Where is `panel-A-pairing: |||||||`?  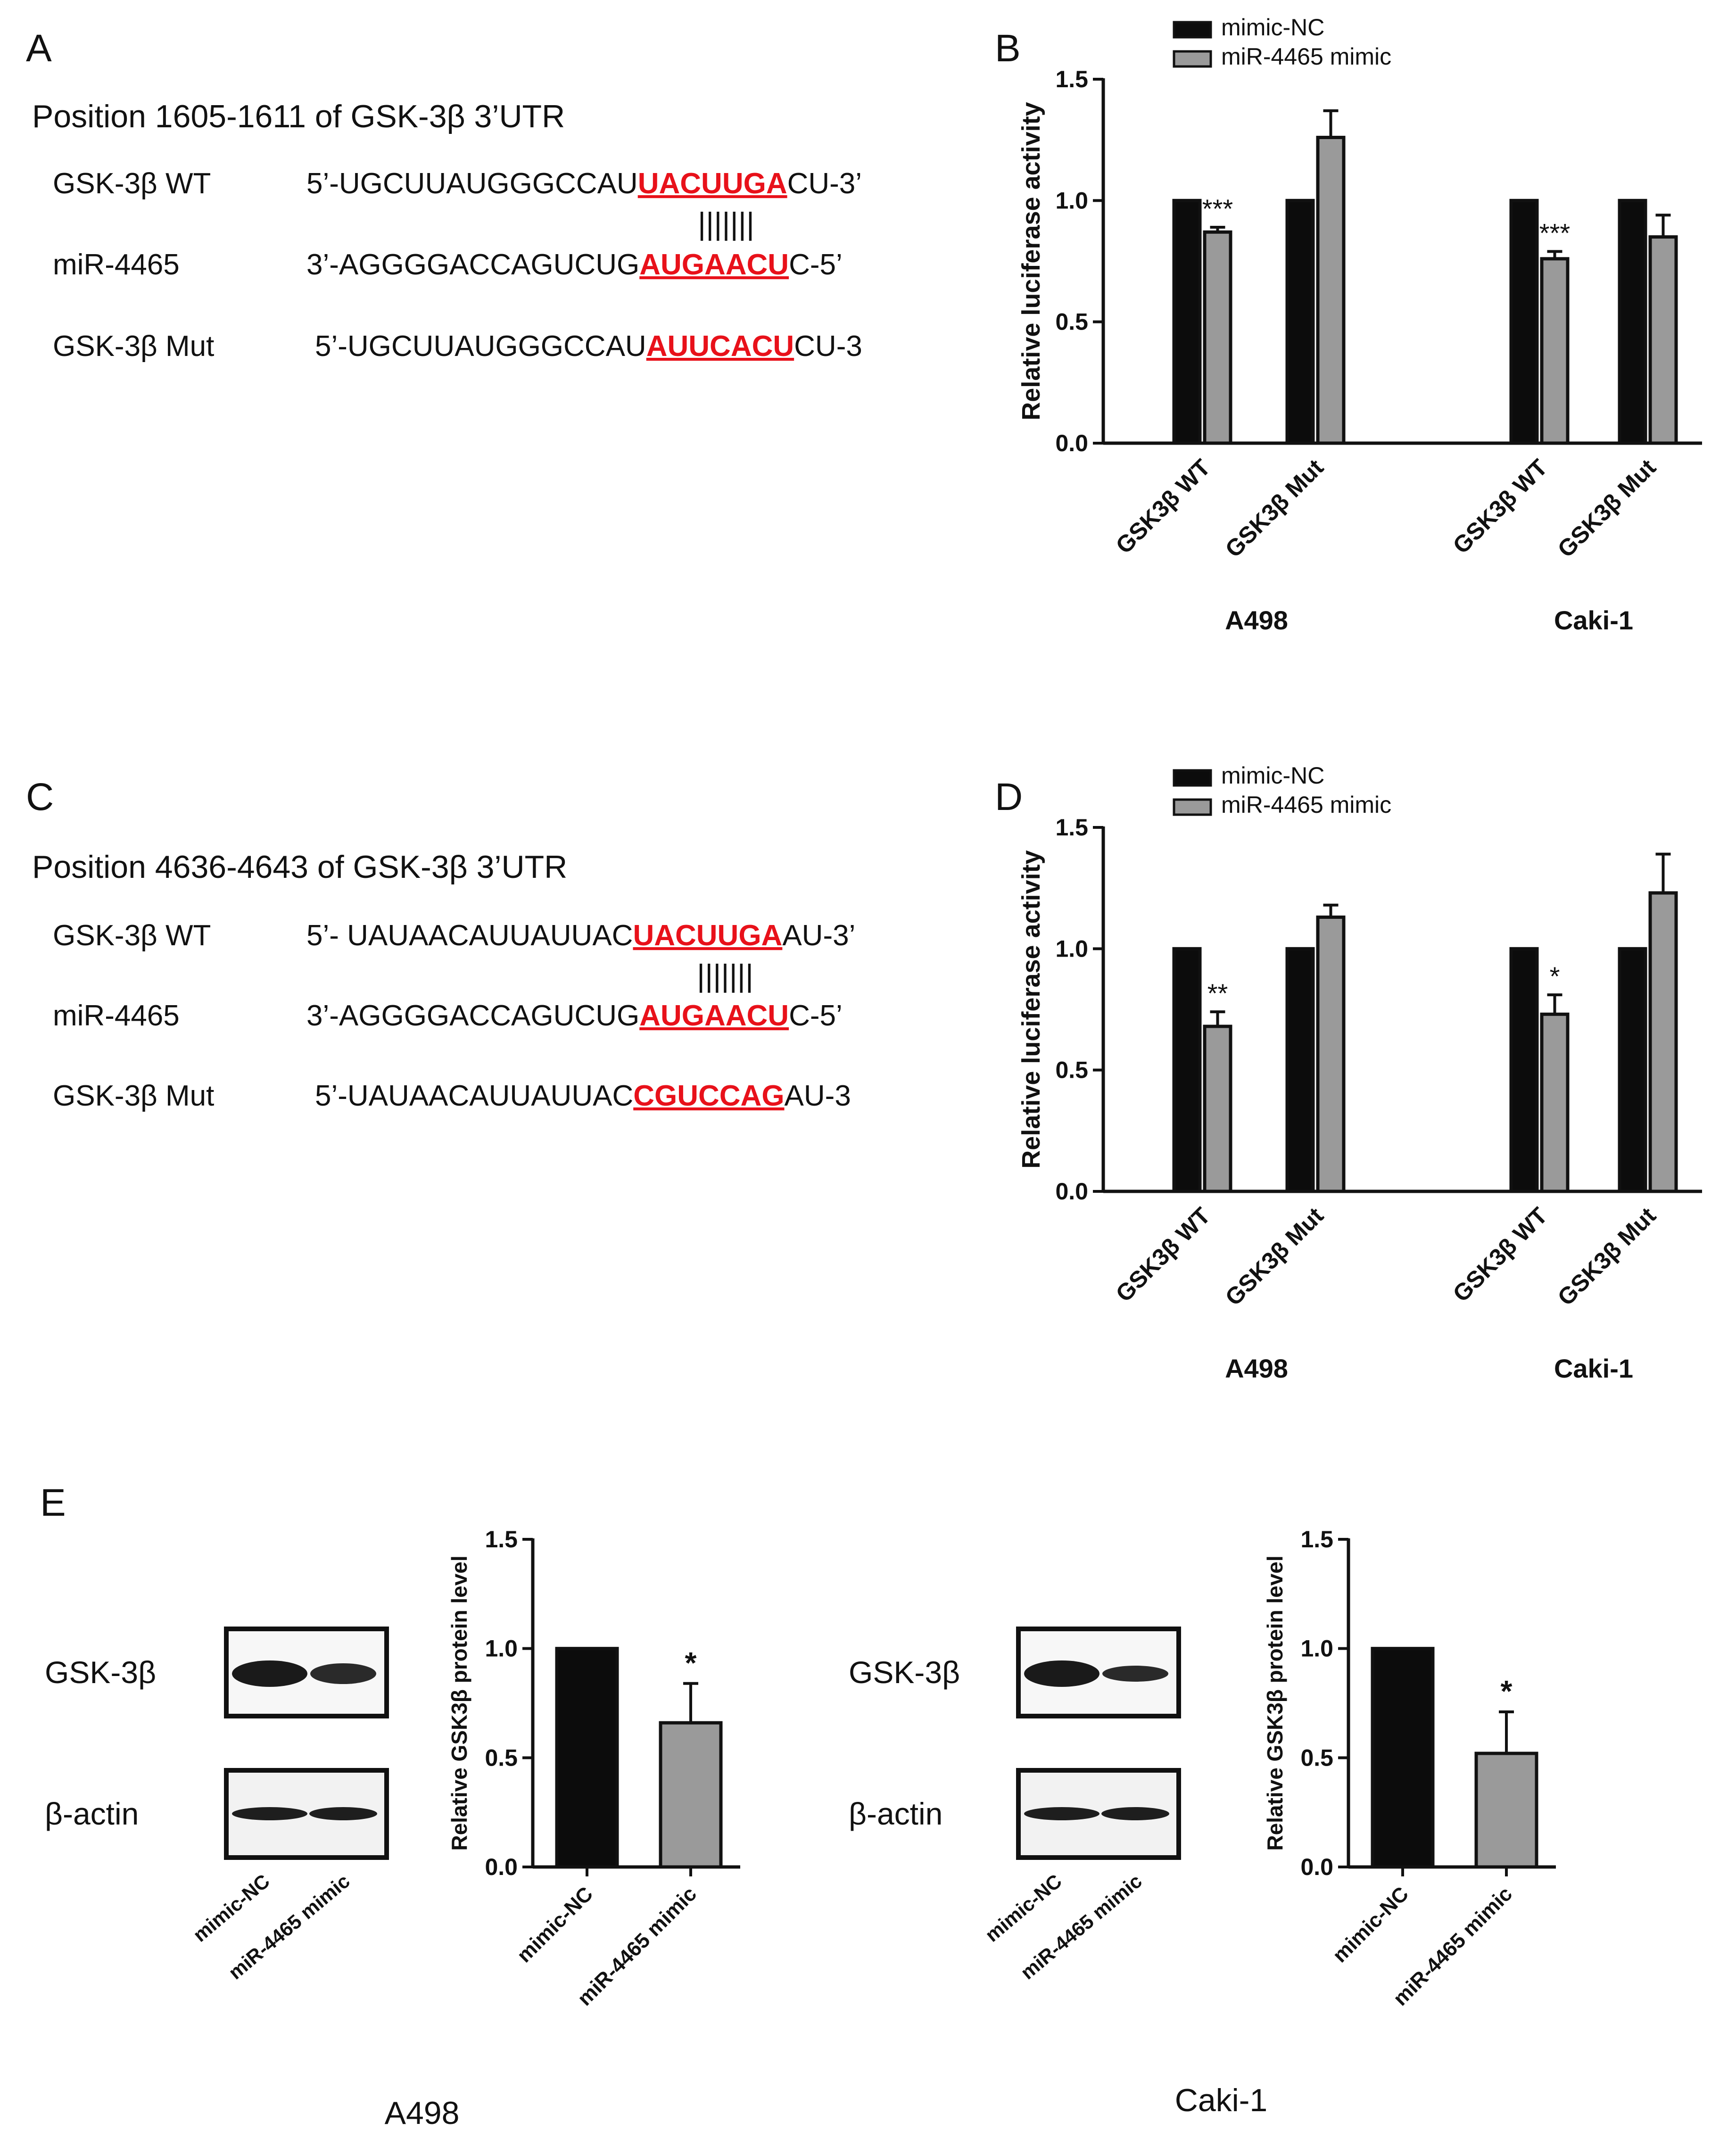
panel-A-pairing: ||||||| is located at coordinates (726, 223).